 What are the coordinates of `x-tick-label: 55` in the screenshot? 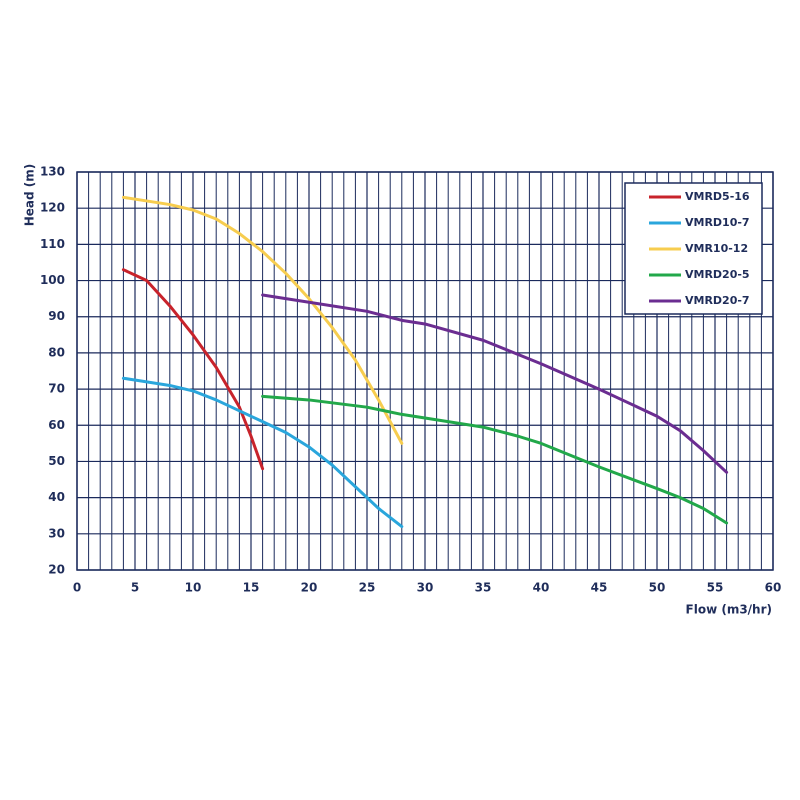 It's located at (715, 588).